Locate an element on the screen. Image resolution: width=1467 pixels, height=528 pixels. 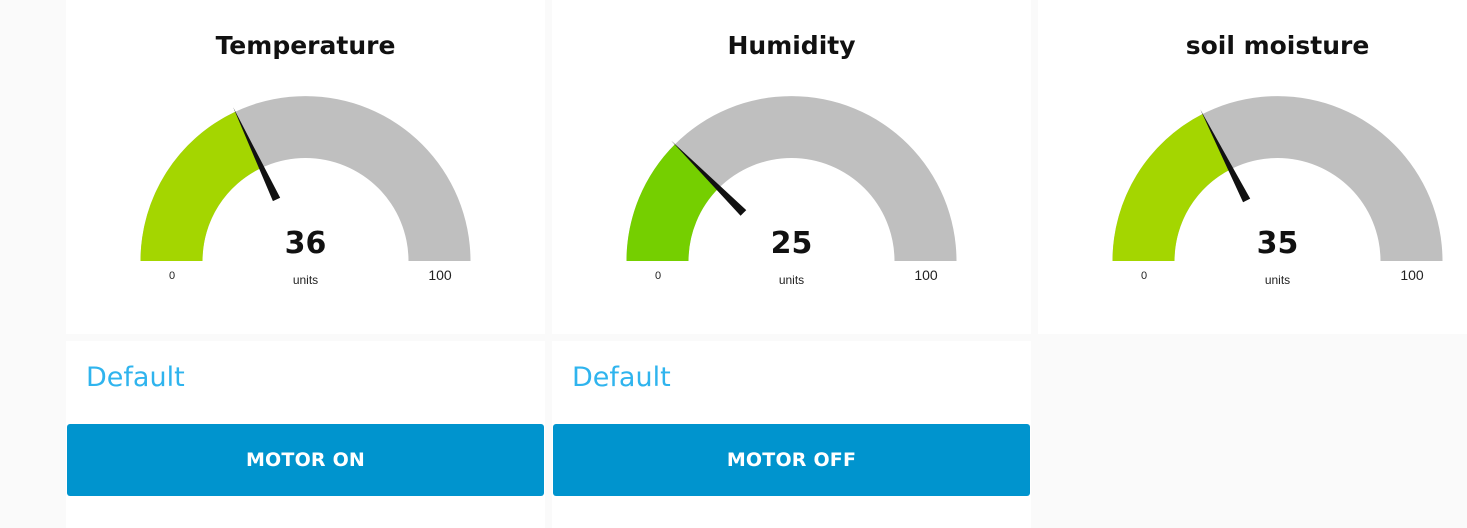
humidity-gauge is located at coordinates (791, 178).